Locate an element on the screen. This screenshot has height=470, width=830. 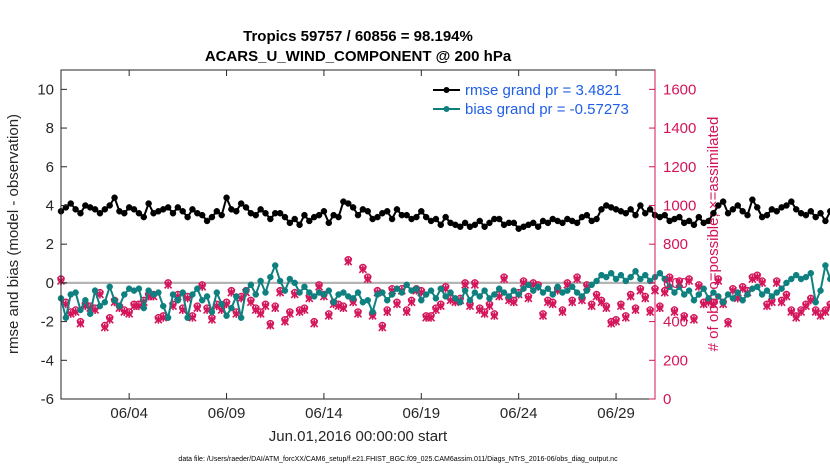
y-right-tick-label: 1600 is located at coordinates (679, 89).